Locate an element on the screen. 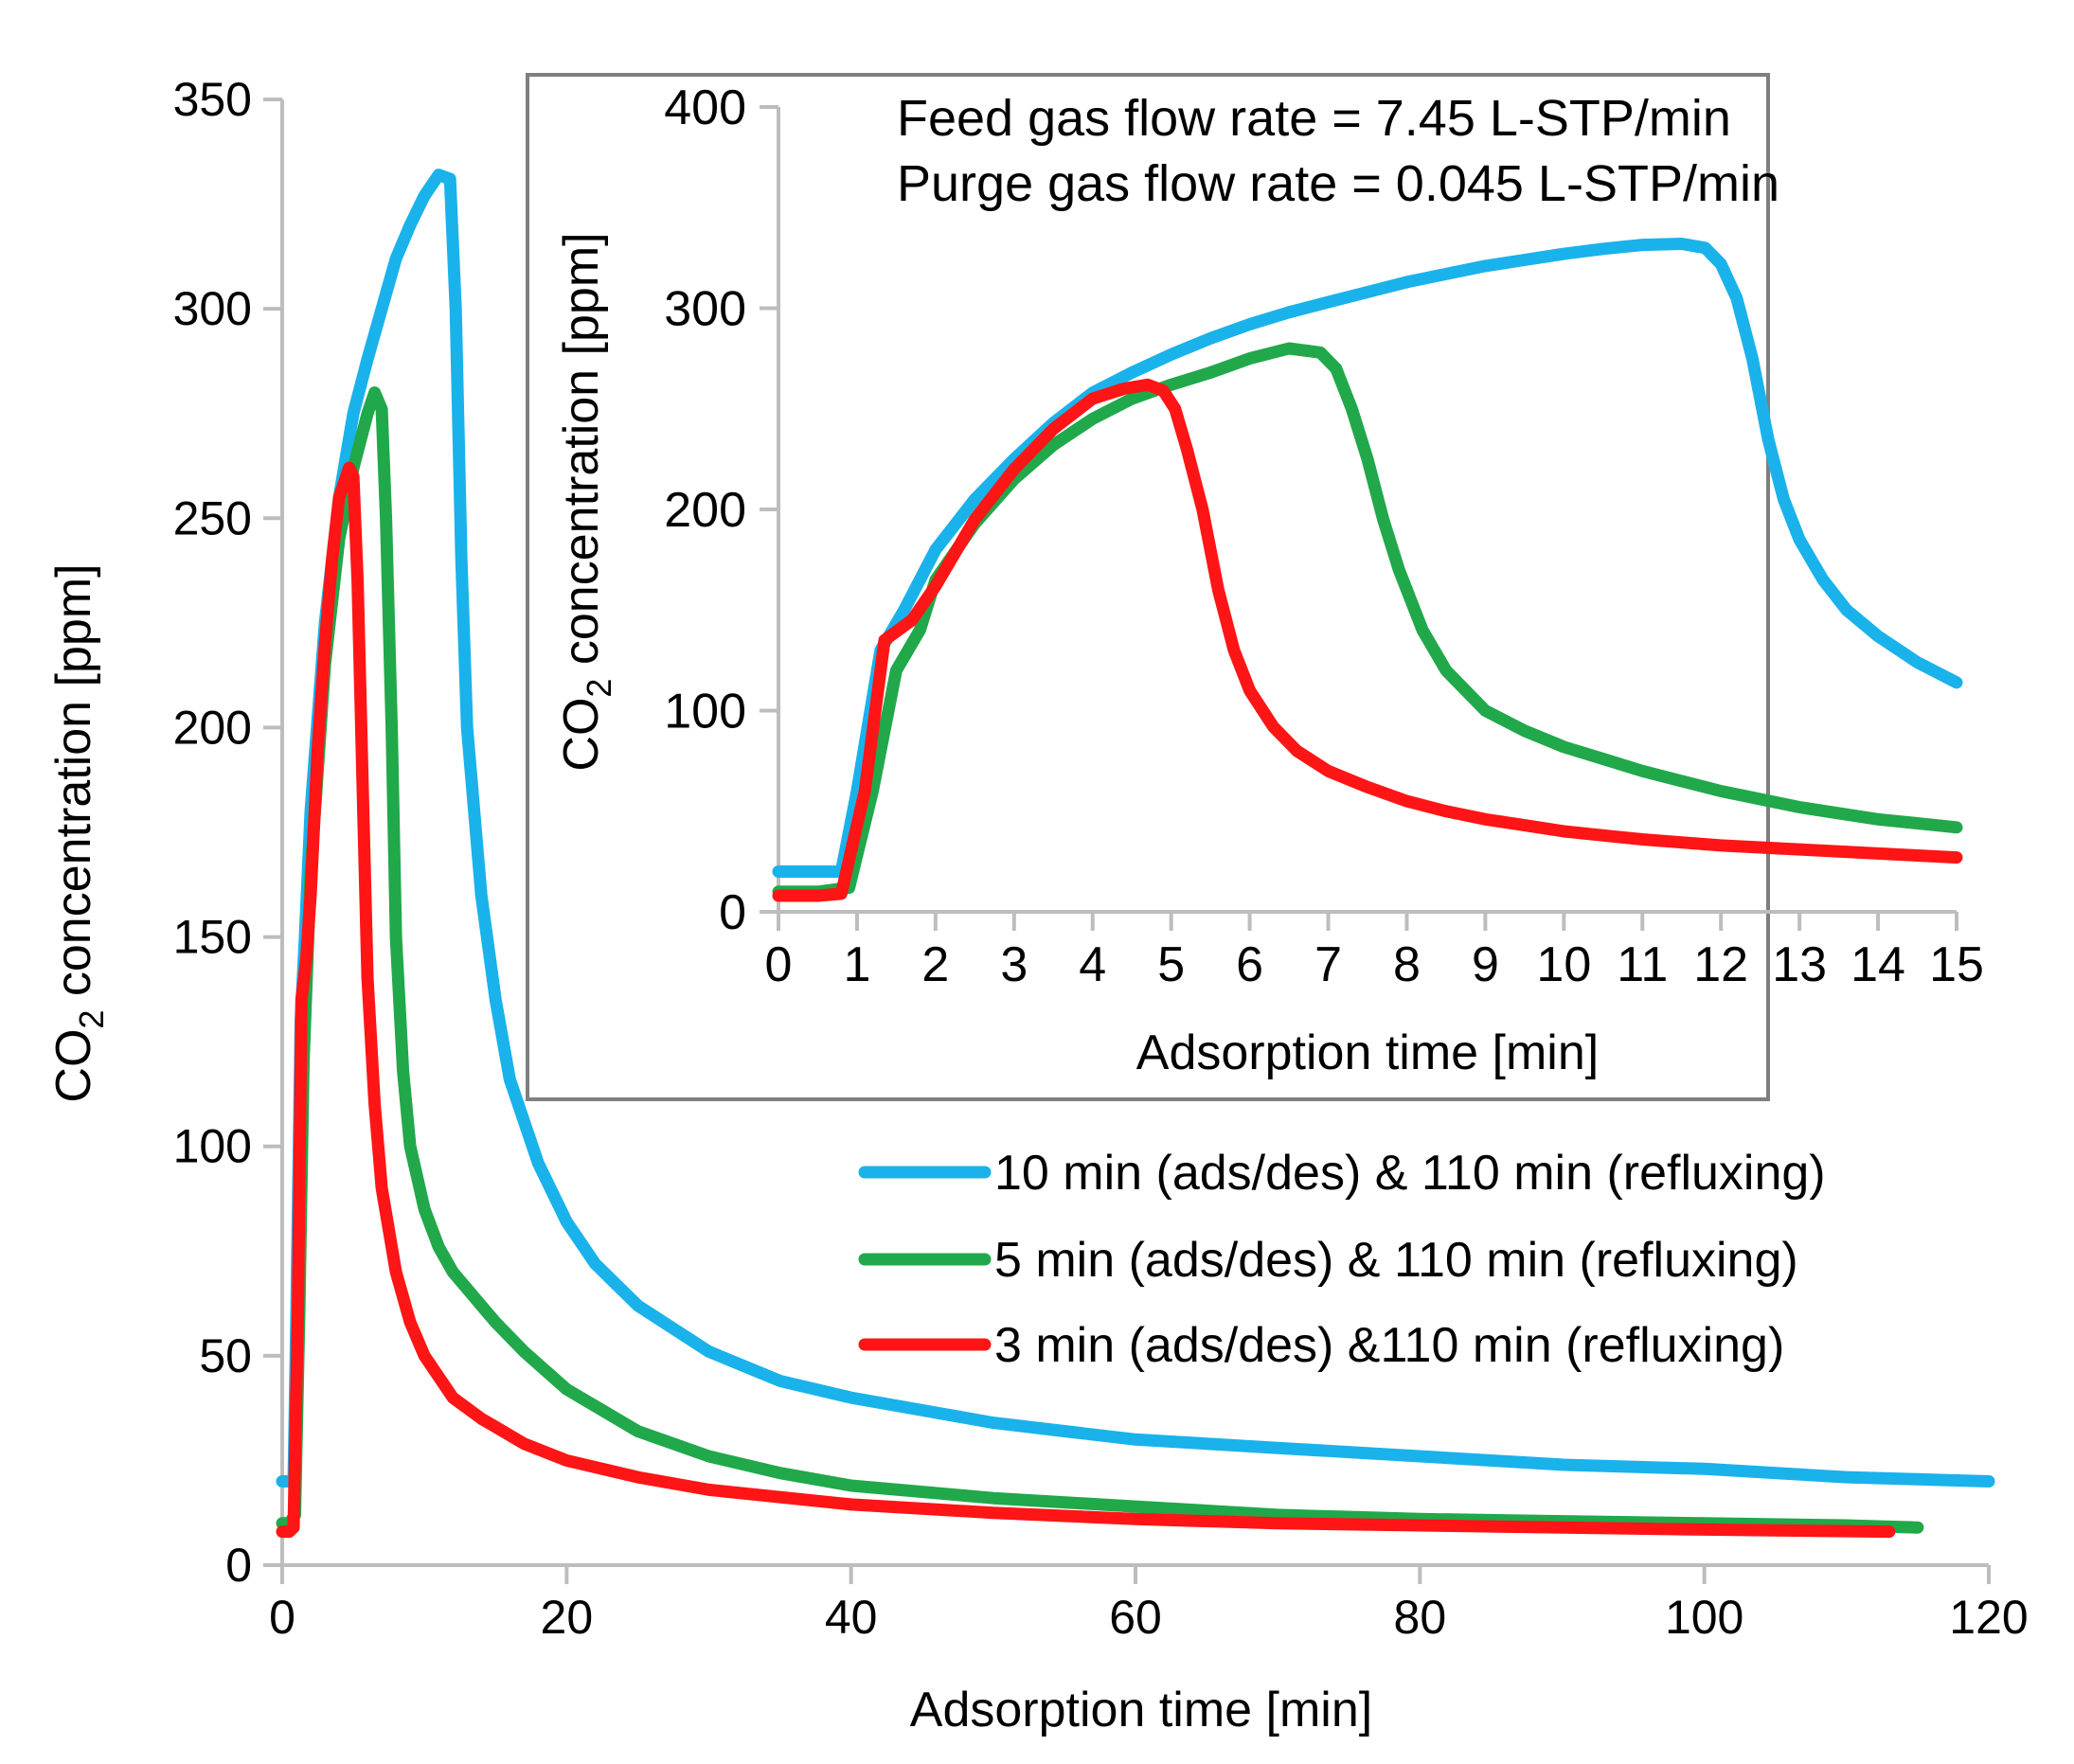  main-y-tick-label: 200 is located at coordinates (212, 727).